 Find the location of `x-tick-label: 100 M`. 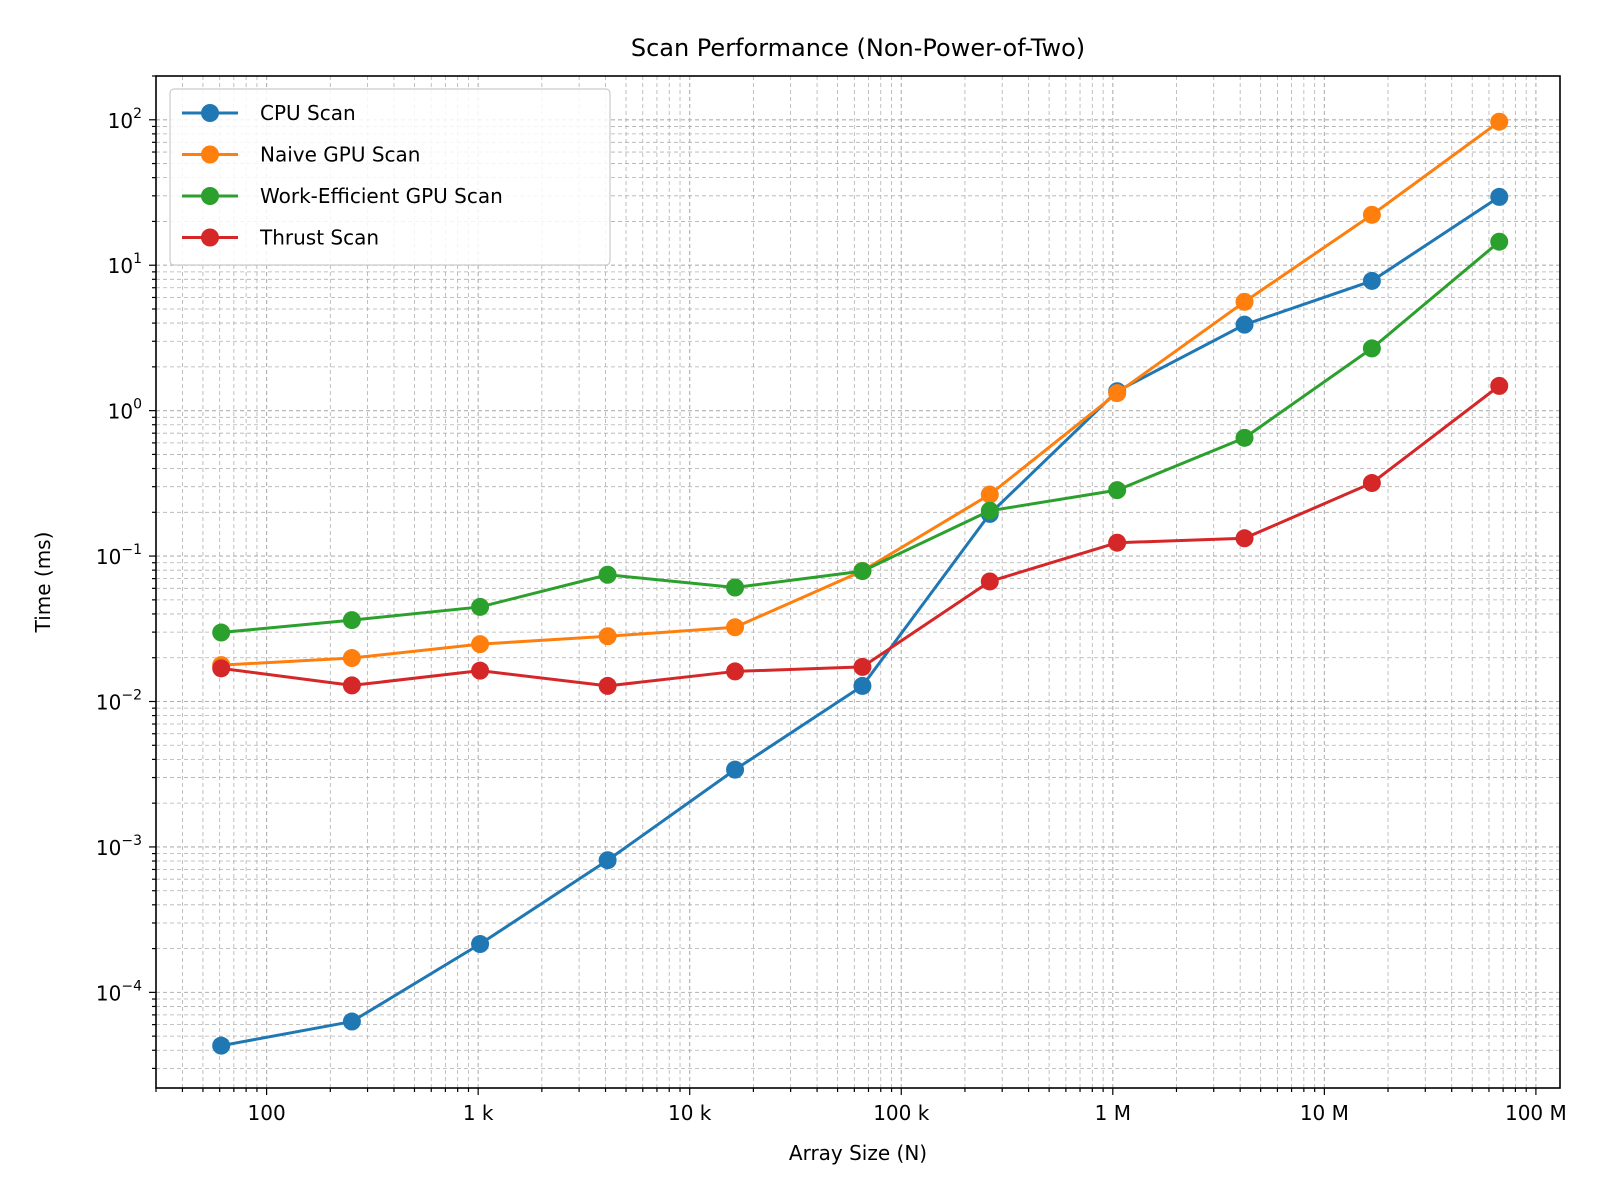

x-tick-label: 100 M is located at coordinates (1536, 1113).